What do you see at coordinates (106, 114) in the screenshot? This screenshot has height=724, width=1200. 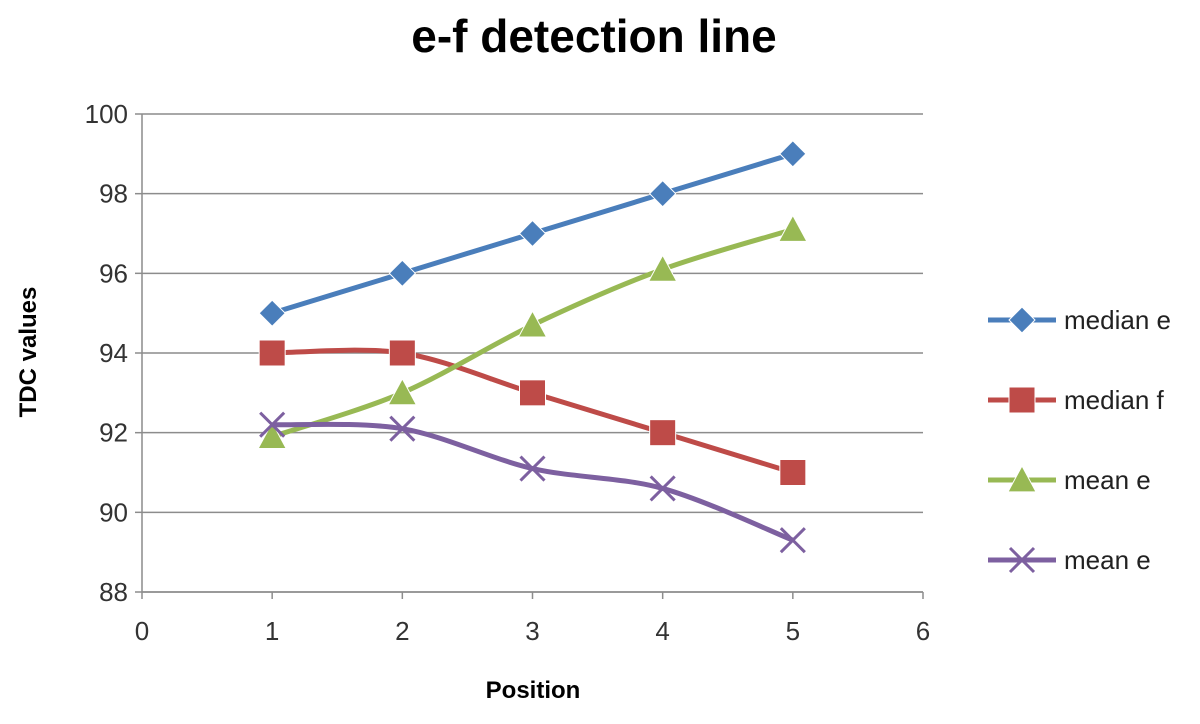 I see `y-tick-label: 100` at bounding box center [106, 114].